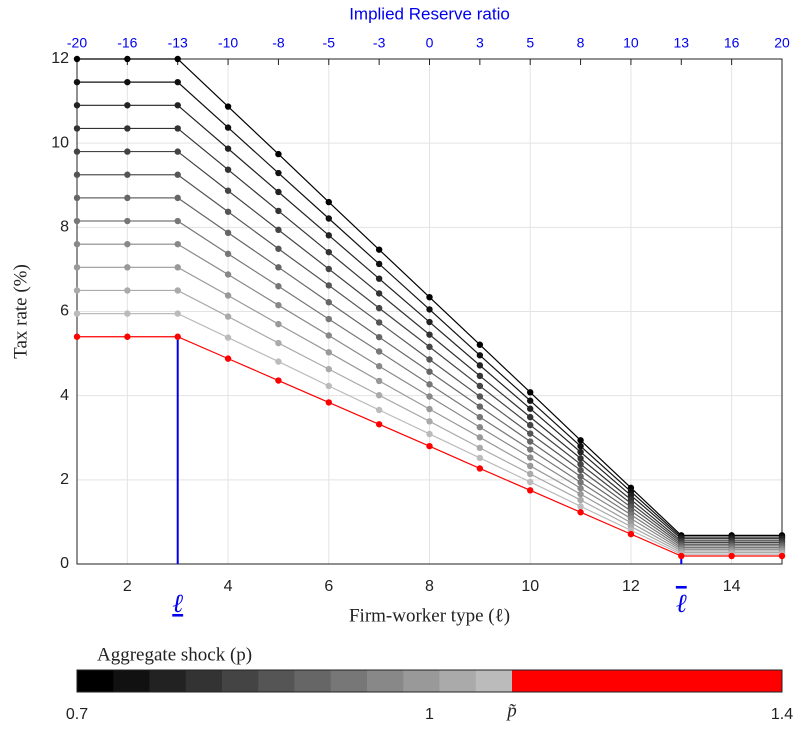  Describe the element at coordinates (732, 586) in the screenshot. I see `x-tick-label: 14` at that location.